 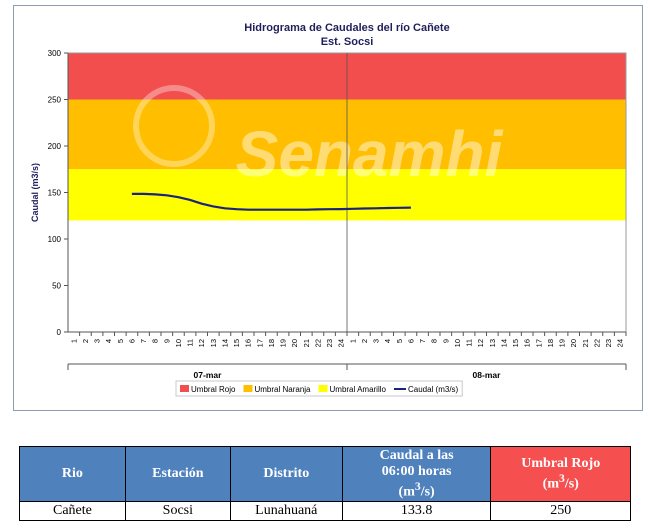 I want to click on chart-subtitle: Est. Socsi, so click(x=347, y=42).